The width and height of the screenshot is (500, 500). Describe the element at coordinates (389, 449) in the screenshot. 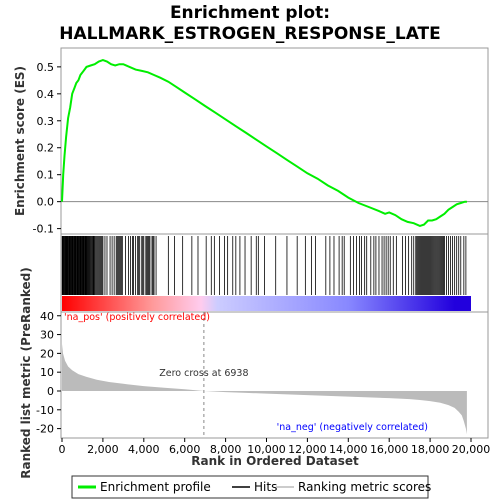

I see `x-tick-label: 16,000` at that location.